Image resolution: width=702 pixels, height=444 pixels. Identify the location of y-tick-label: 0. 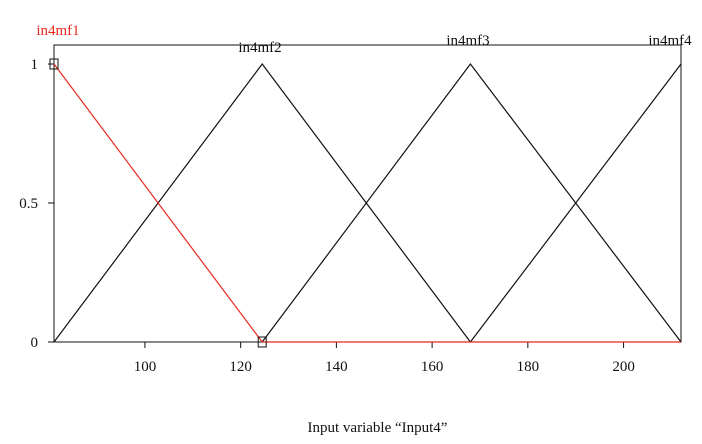
(35, 343).